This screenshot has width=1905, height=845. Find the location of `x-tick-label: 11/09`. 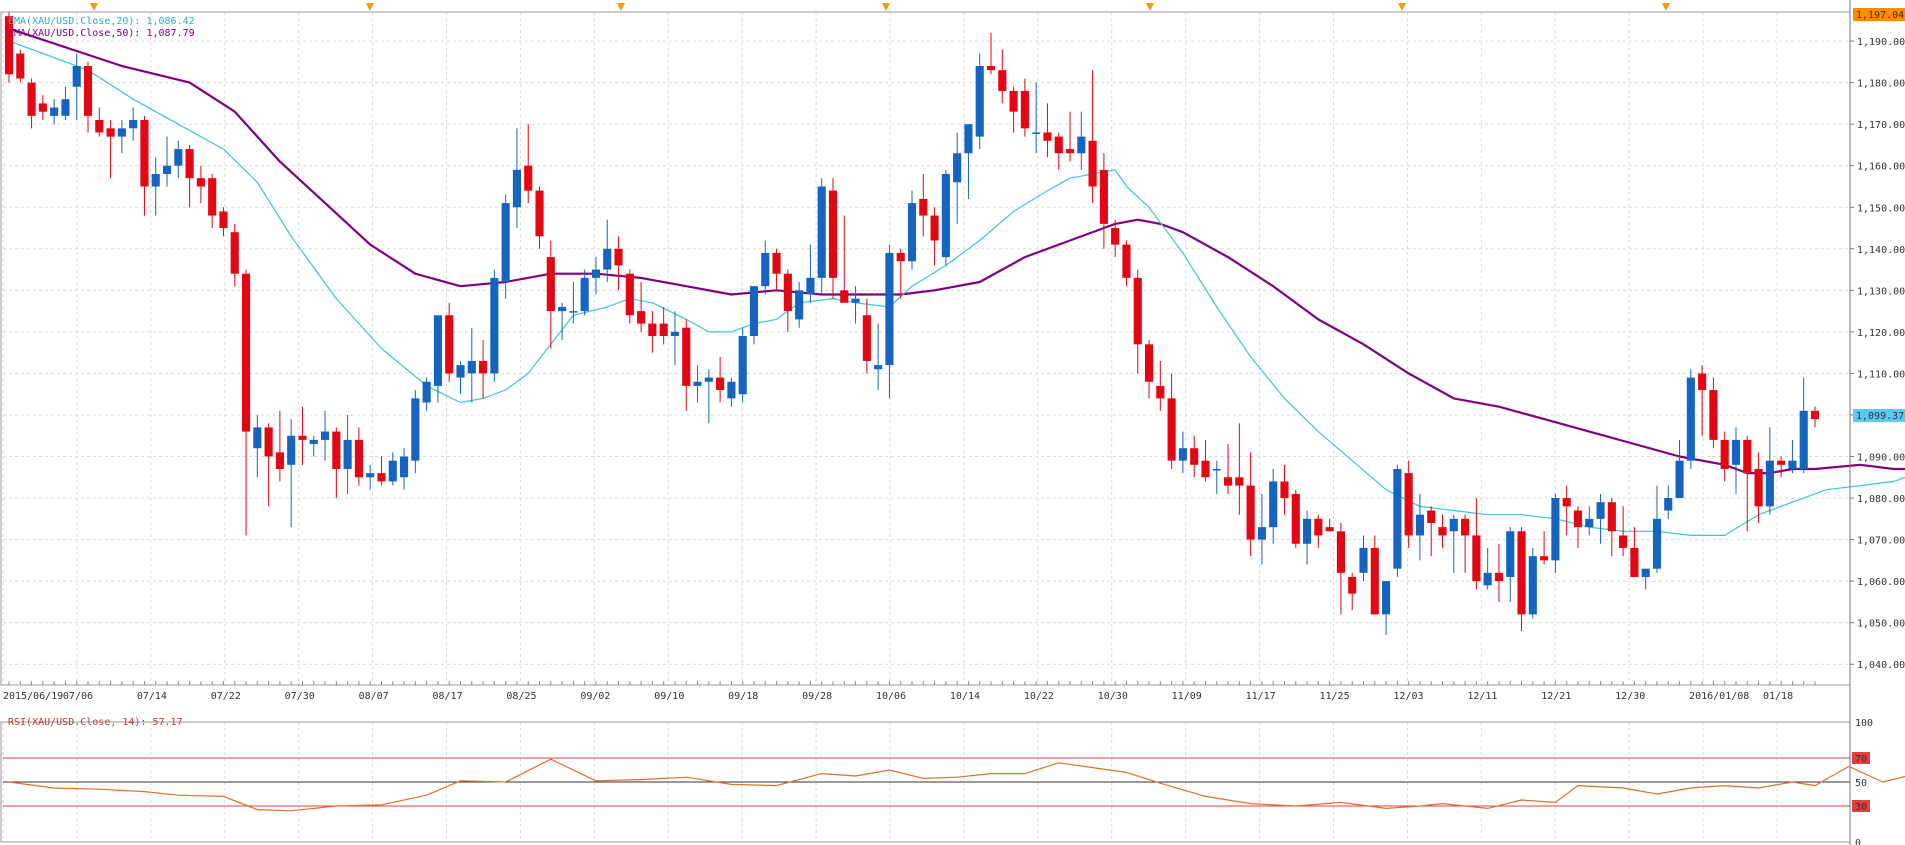

x-tick-label: 11/09 is located at coordinates (1187, 696).